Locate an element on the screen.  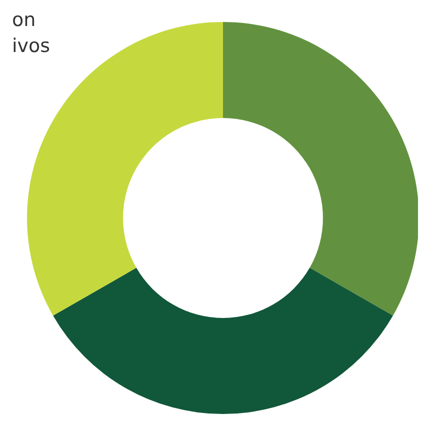
text: on is located at coordinates (24, 20).